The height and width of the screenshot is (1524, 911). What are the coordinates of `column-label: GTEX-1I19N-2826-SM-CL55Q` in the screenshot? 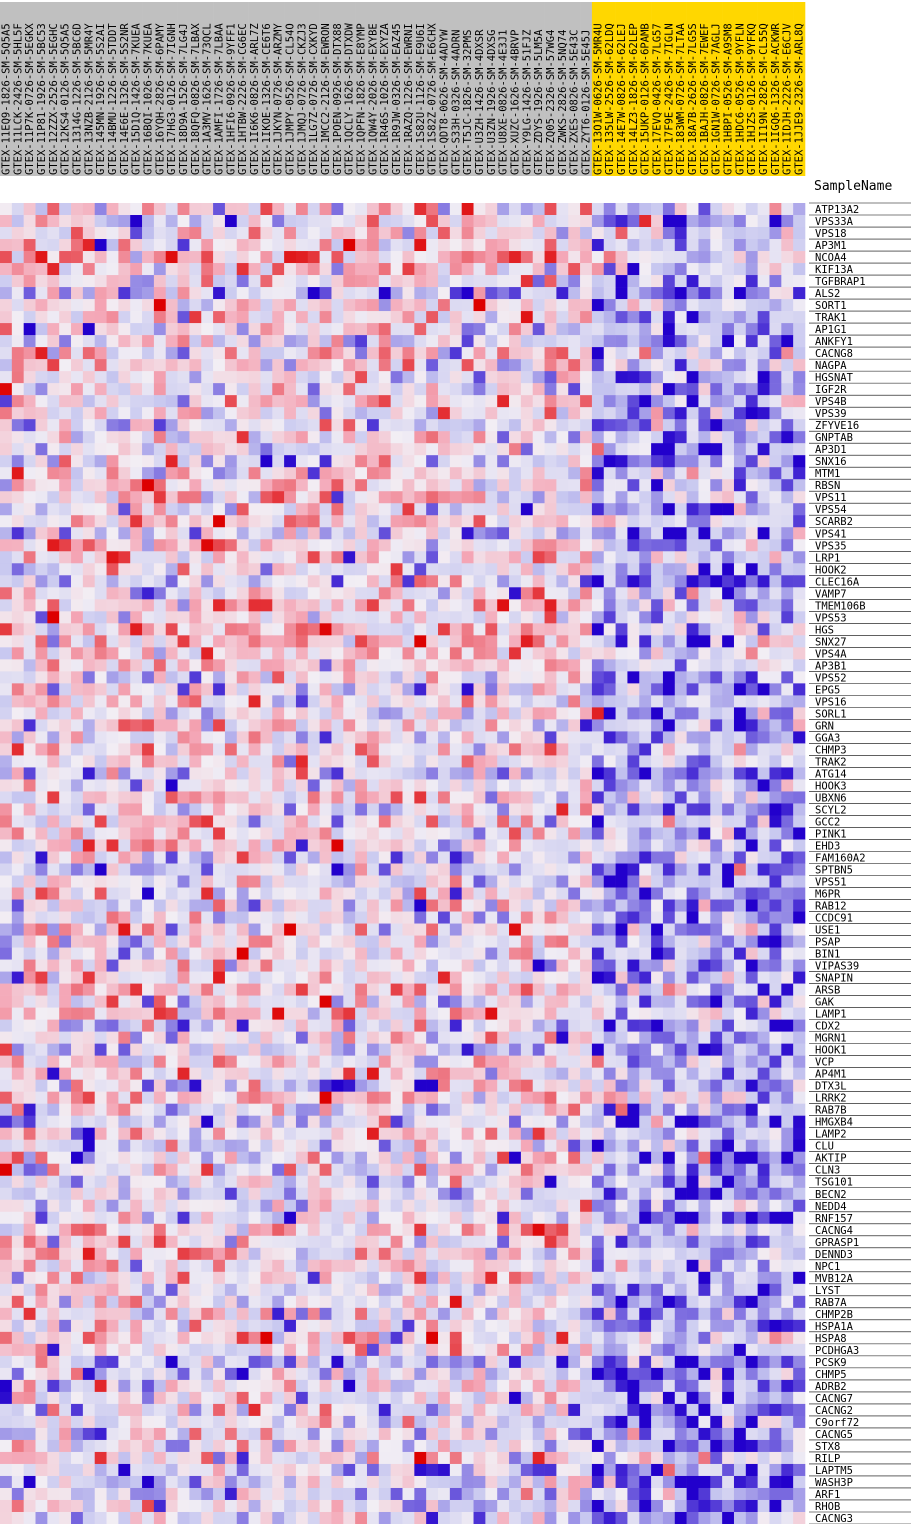 It's located at (764, 99).